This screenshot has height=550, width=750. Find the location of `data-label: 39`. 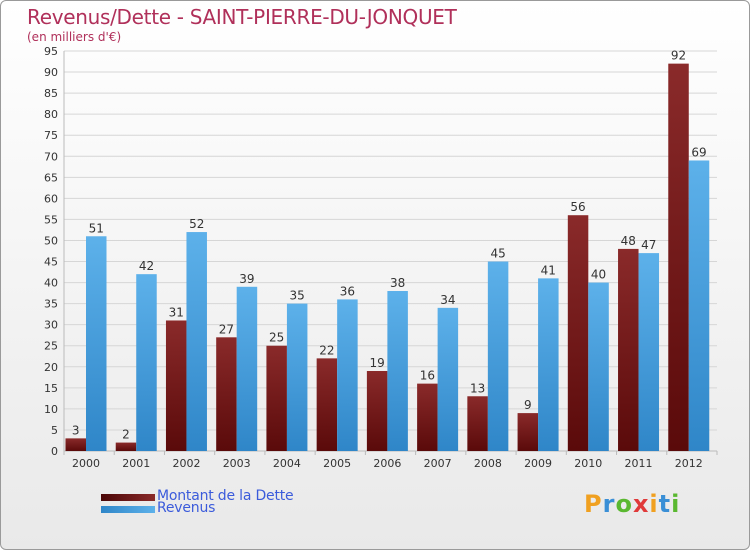

data-label: 39 is located at coordinates (246, 279).